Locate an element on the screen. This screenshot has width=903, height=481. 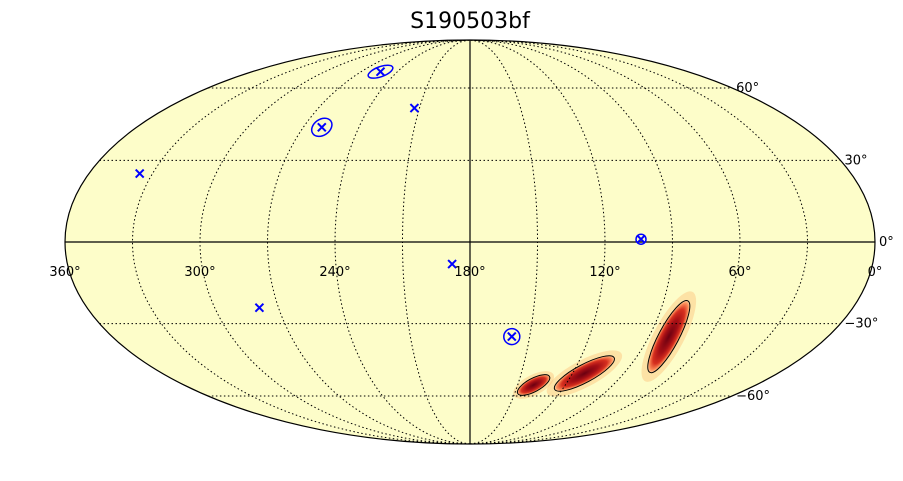
dec-tick-label: 60° is located at coordinates (747, 88).